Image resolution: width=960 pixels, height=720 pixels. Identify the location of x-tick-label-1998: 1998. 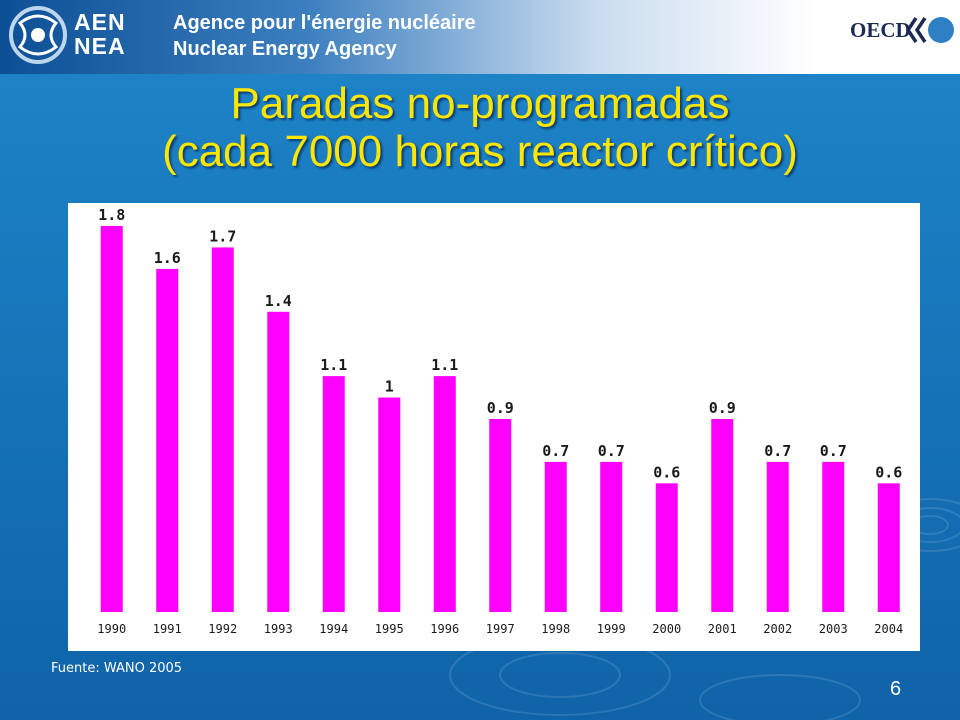
(555, 629).